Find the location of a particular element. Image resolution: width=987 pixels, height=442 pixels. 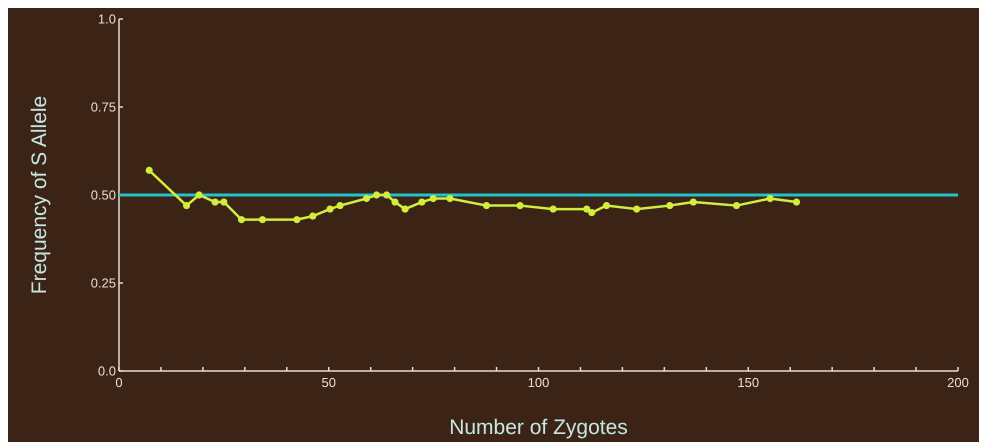

x-axis-title: Number of Zygotes is located at coordinates (538, 427).